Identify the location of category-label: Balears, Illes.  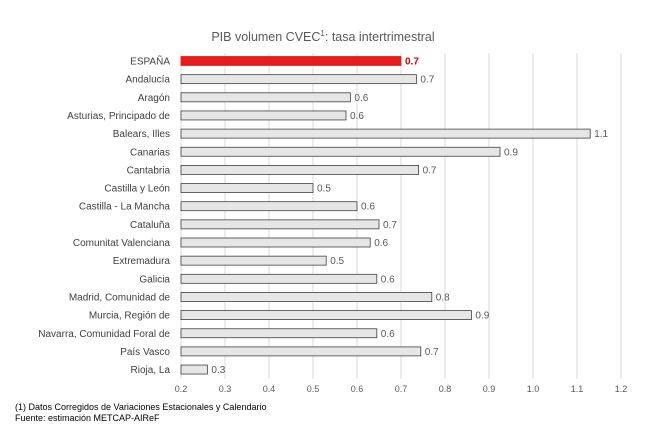
(141, 134).